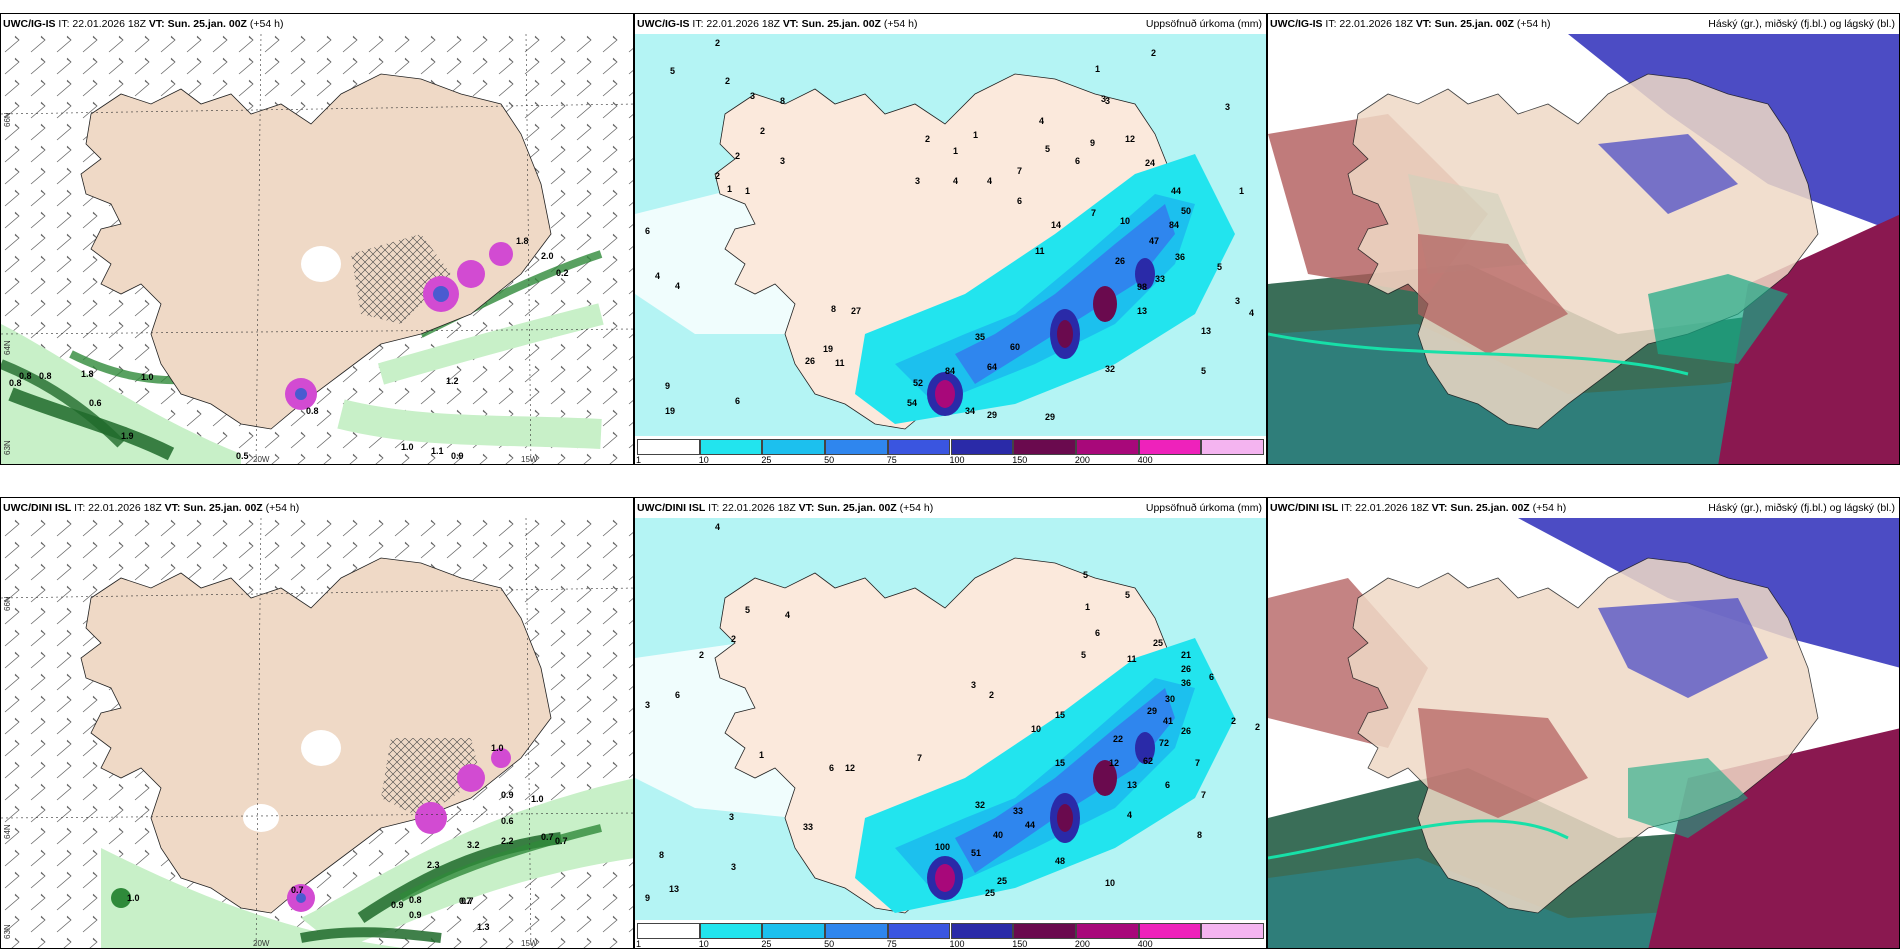 The width and height of the screenshot is (1900, 950). Describe the element at coordinates (1150, 163) in the screenshot. I see `svg-text: 24` at that location.